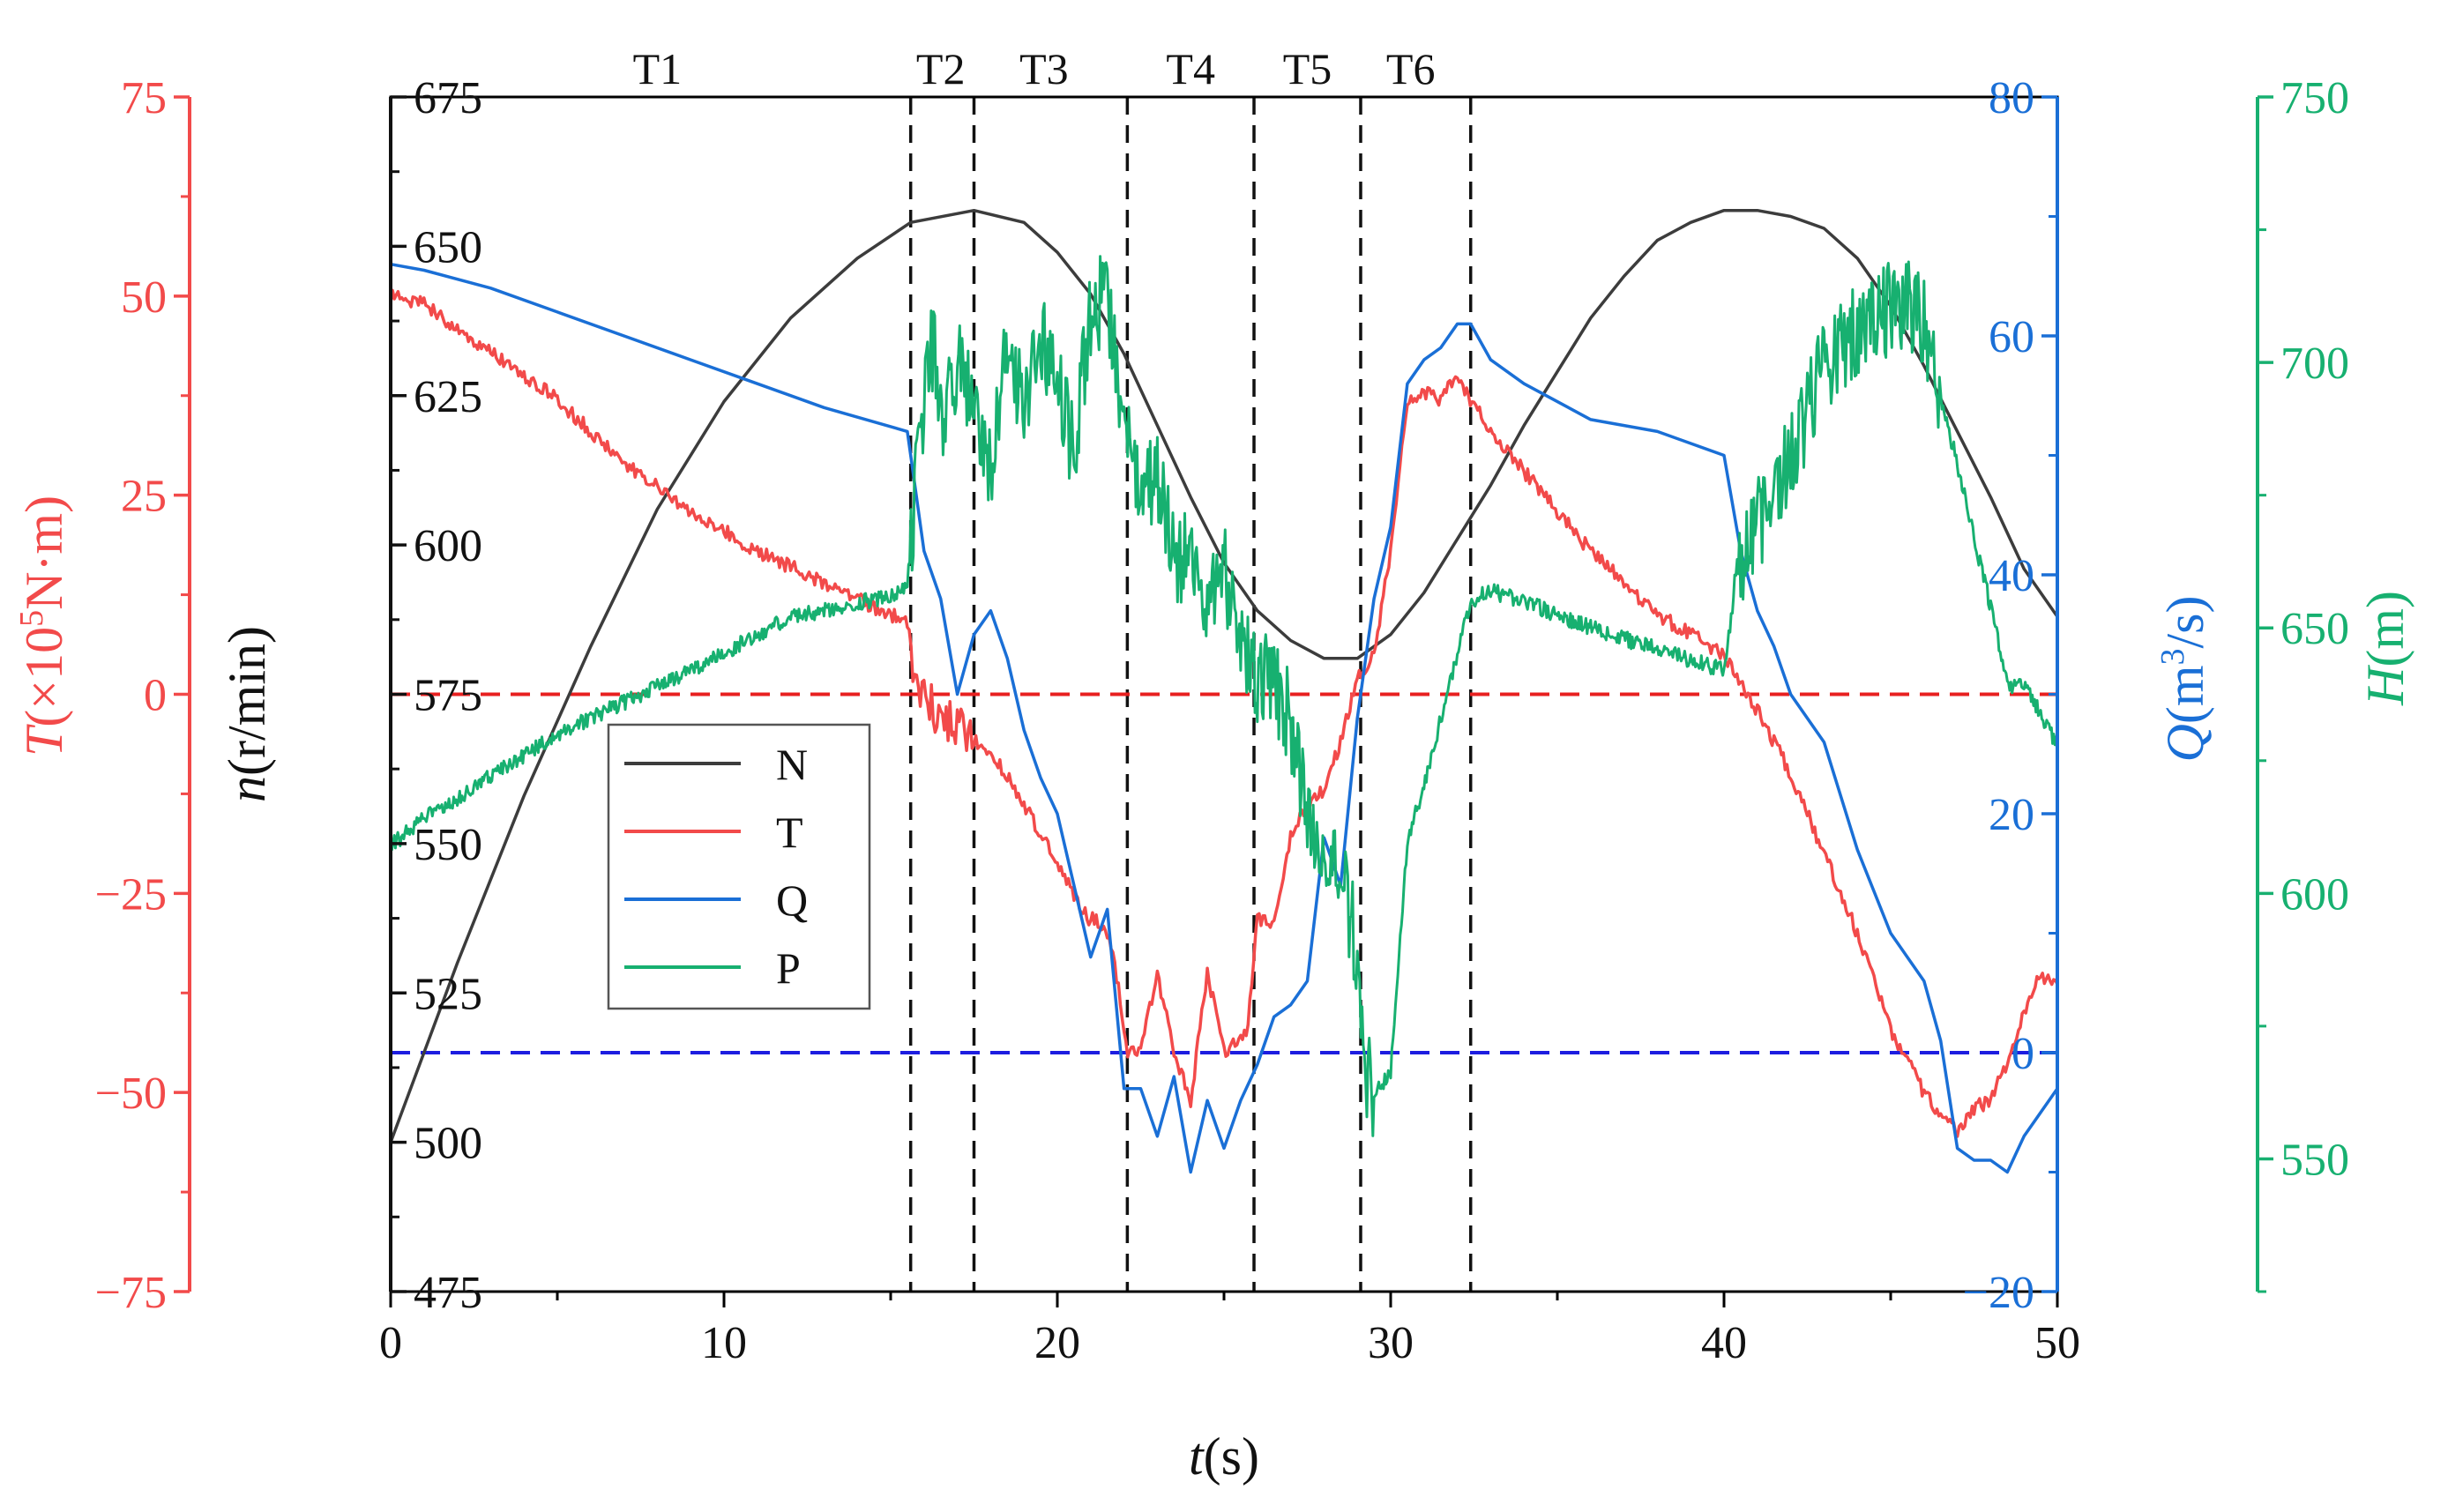  What do you see at coordinates (144, 497) in the screenshot?
I see `y-tick-label-t: 25` at bounding box center [144, 497].